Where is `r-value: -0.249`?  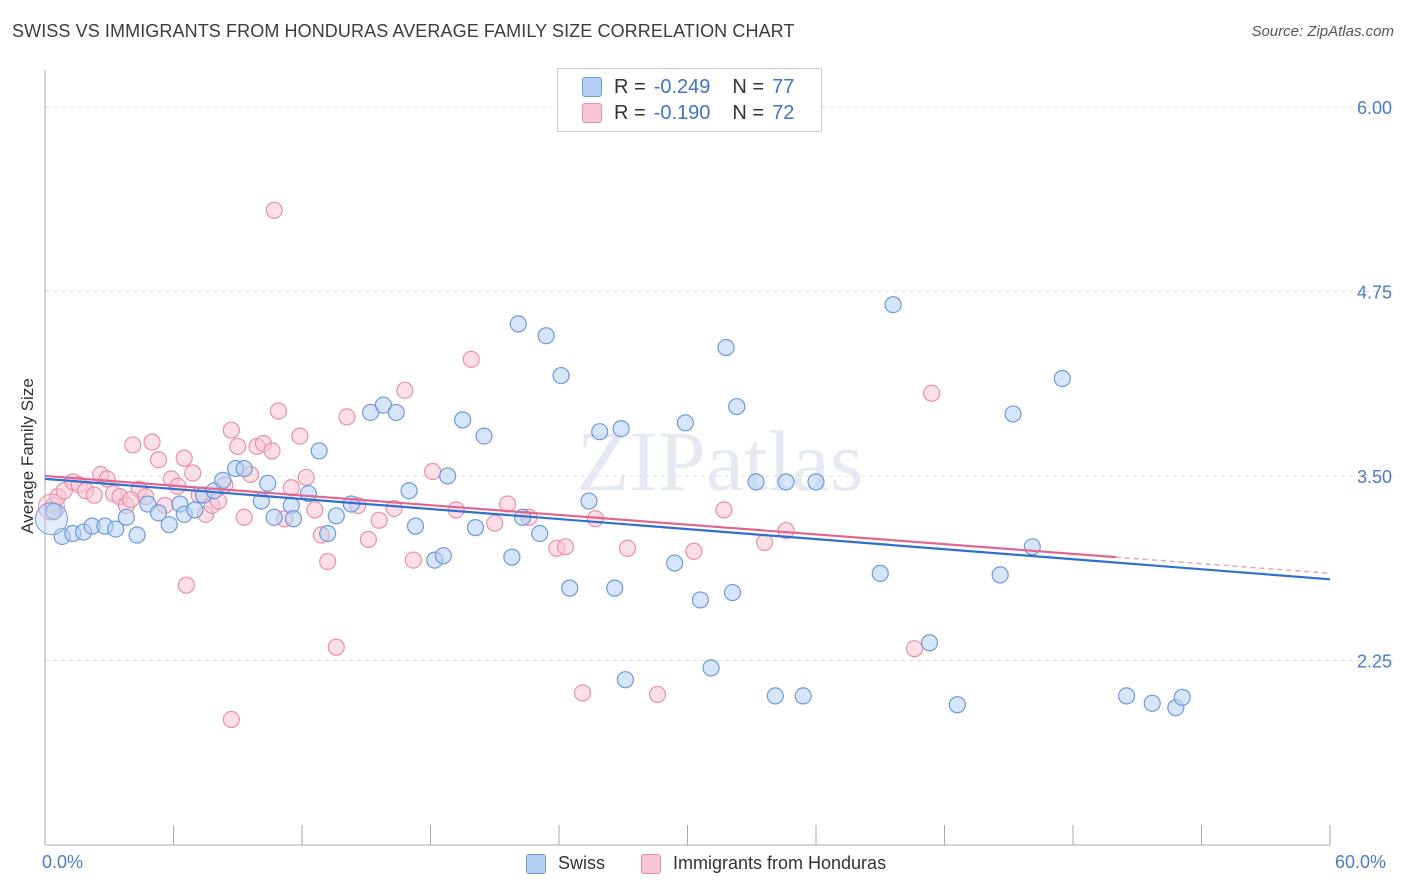 r-value: -0.249 is located at coordinates (682, 86).